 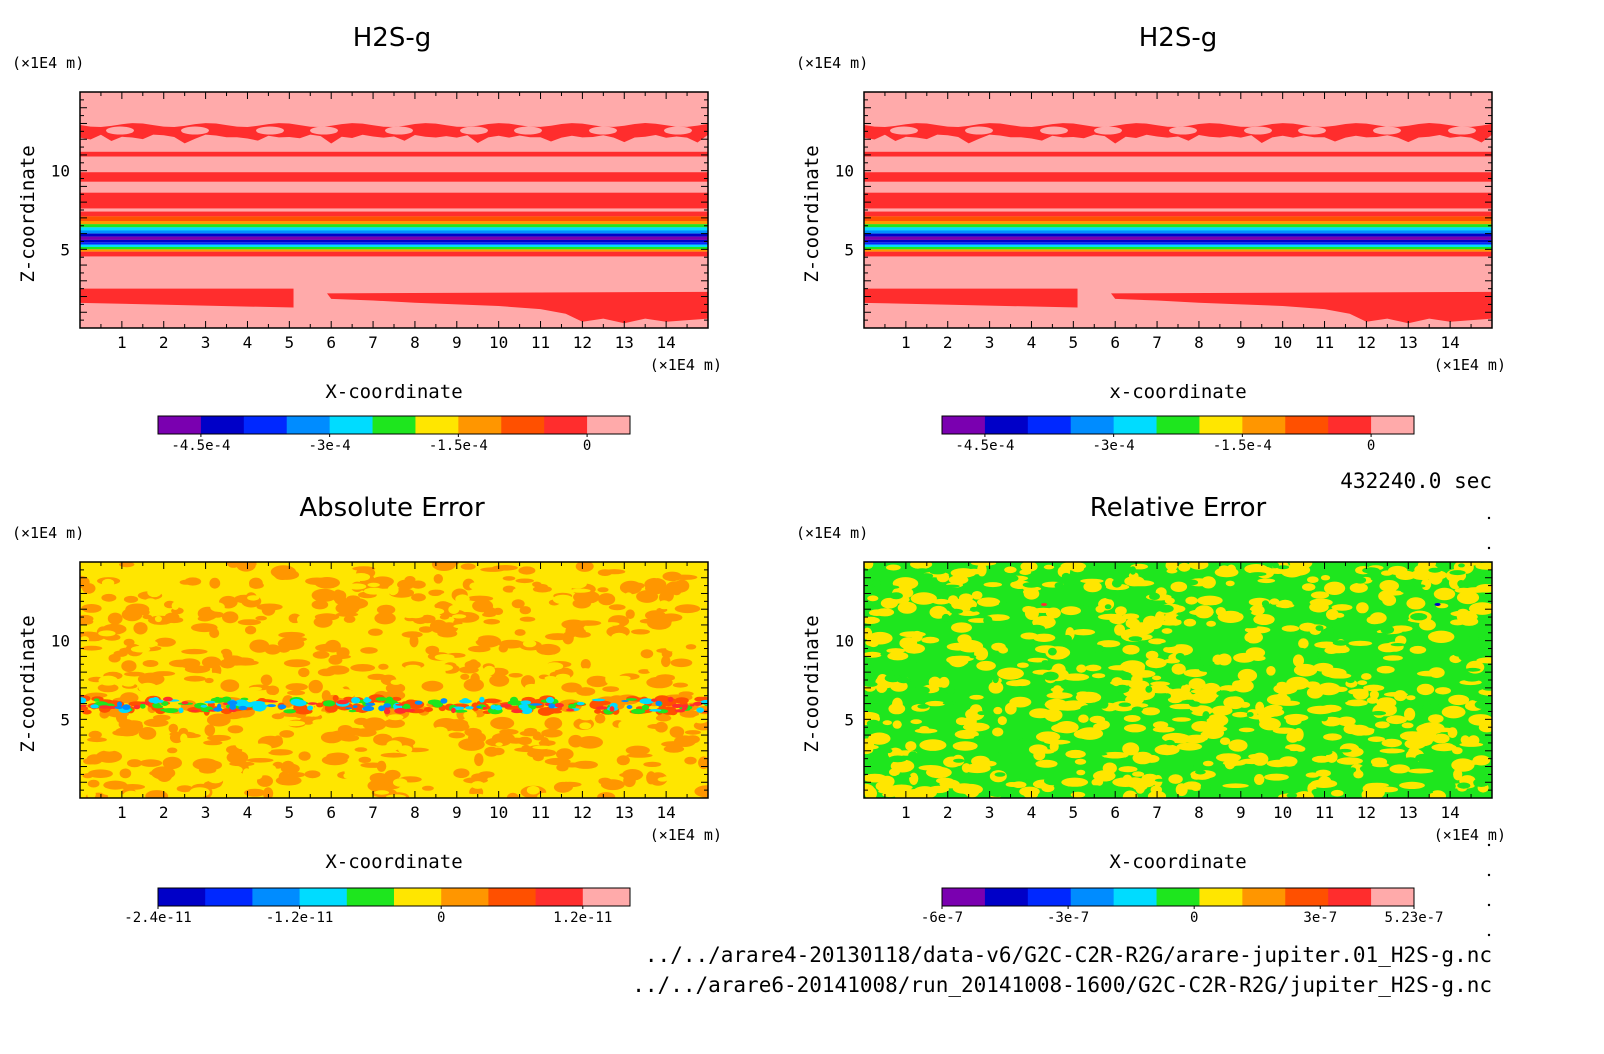 What do you see at coordinates (1114, 446) in the screenshot?
I see `colorbar-label: -3e-4` at bounding box center [1114, 446].